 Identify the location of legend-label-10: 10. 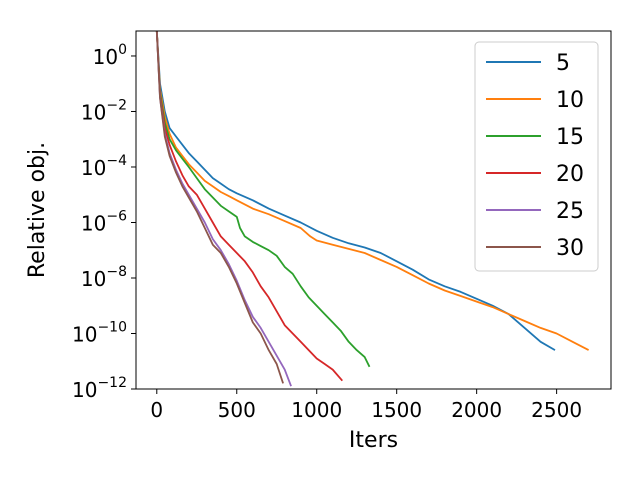
(570, 100).